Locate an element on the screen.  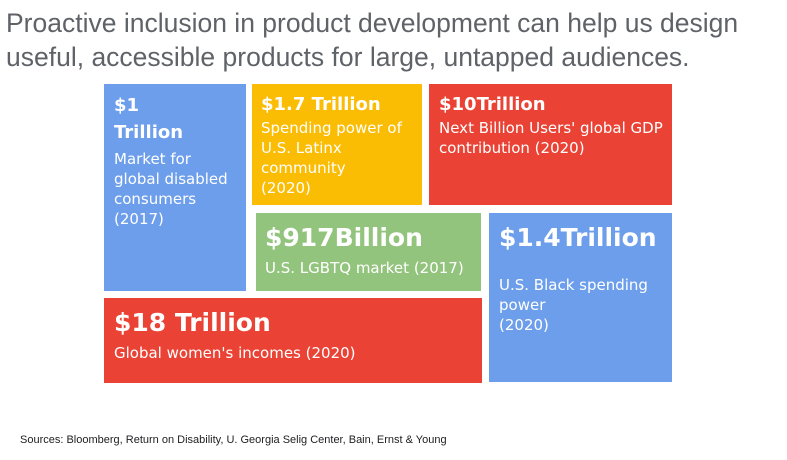
lgbtq-market-amount: $917Billion is located at coordinates (344, 237).